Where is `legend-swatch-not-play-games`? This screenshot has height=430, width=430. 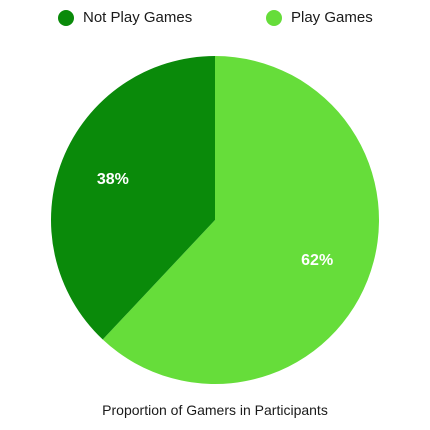 legend-swatch-not-play-games is located at coordinates (66, 17).